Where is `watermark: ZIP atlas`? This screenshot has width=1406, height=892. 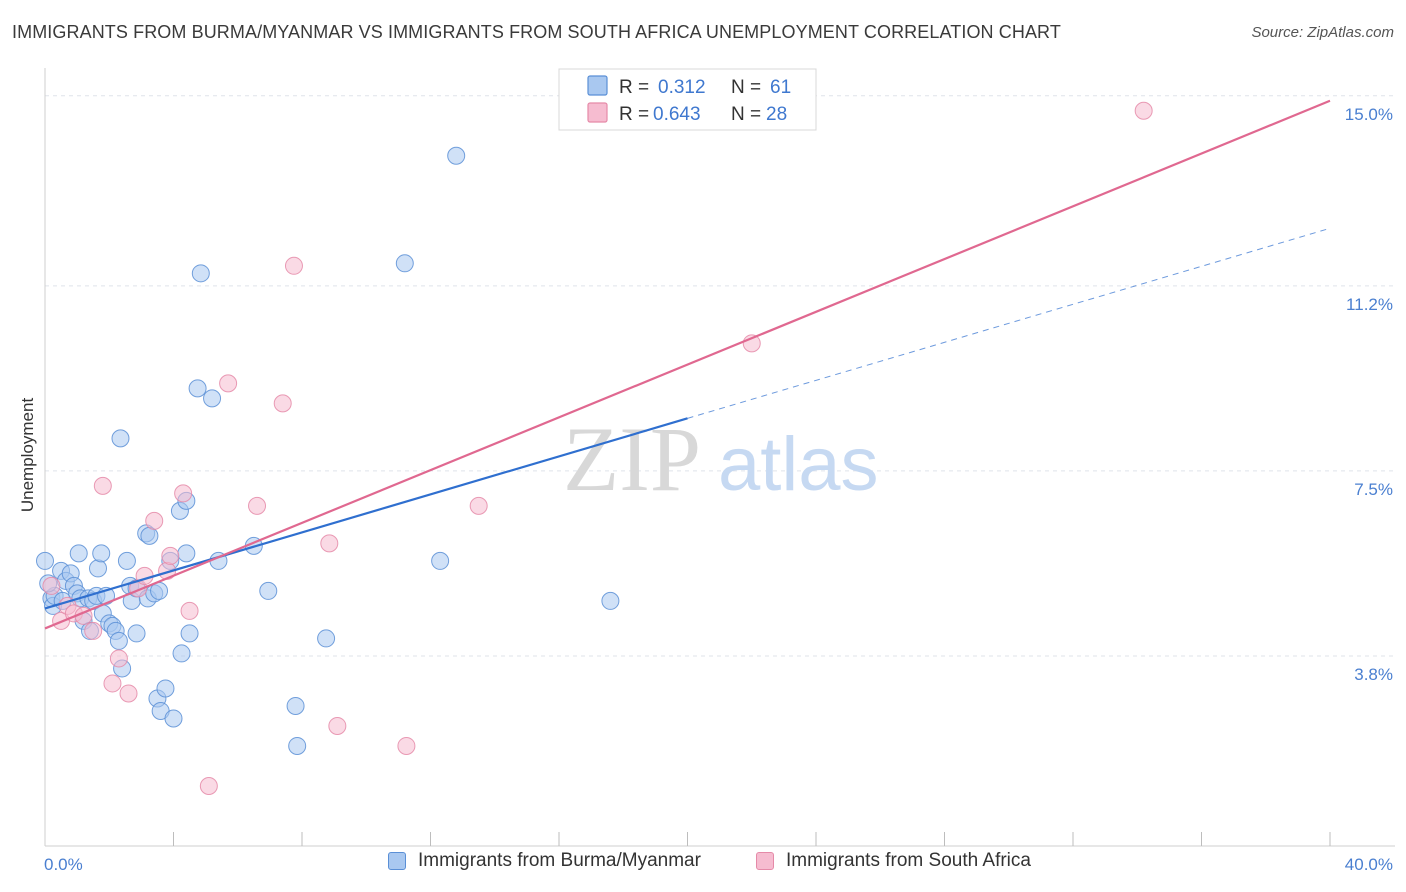
watermark: ZIP atlas is located at coordinates (721, 459).